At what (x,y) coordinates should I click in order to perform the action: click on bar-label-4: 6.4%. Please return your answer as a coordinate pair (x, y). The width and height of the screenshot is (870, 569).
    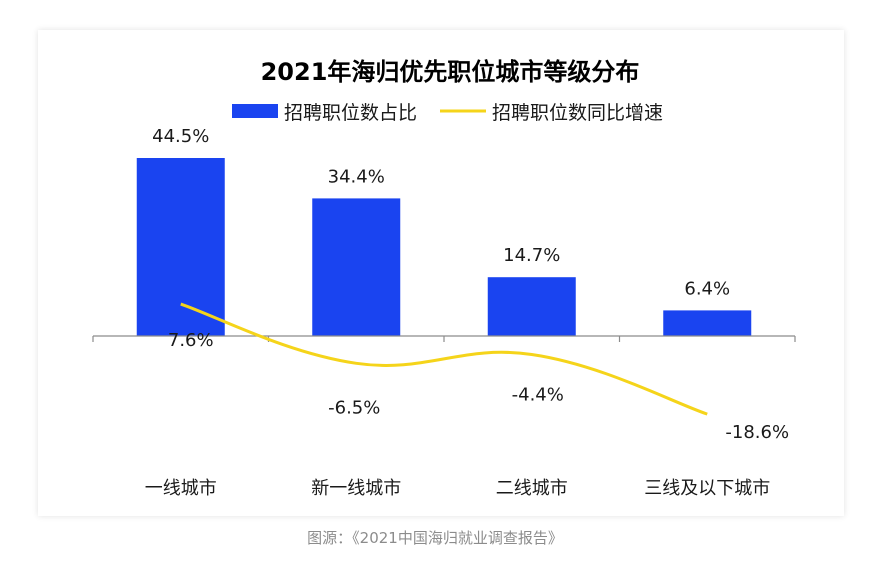
    Looking at the image, I should click on (707, 288).